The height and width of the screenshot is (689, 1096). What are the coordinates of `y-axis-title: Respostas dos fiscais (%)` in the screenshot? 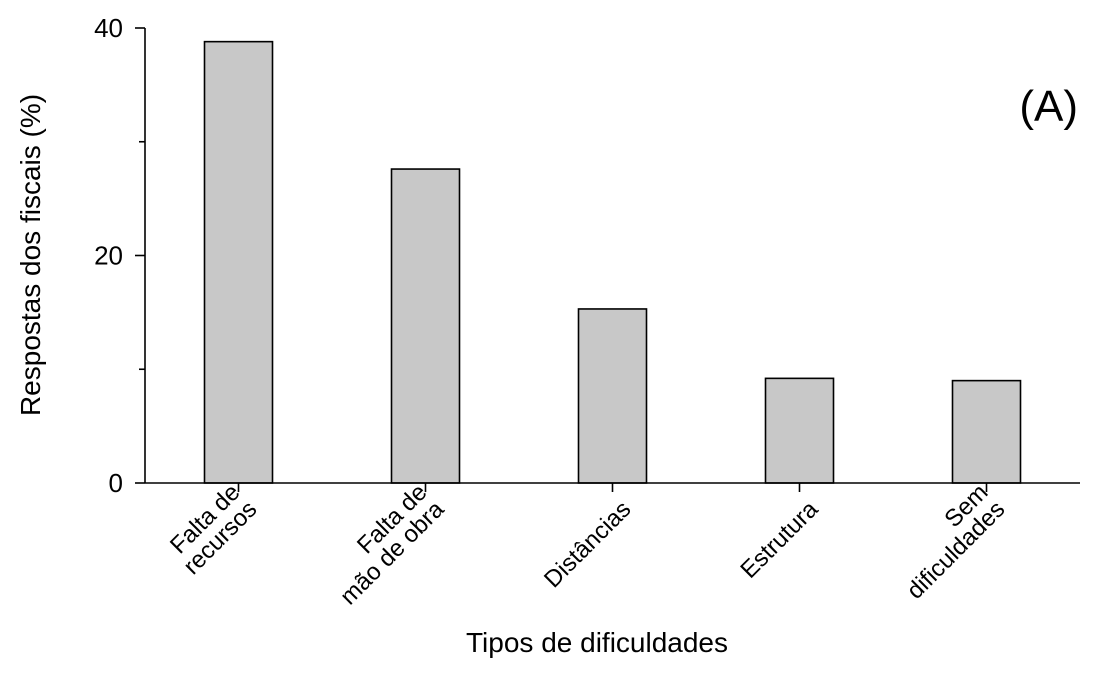 It's located at (30, 255).